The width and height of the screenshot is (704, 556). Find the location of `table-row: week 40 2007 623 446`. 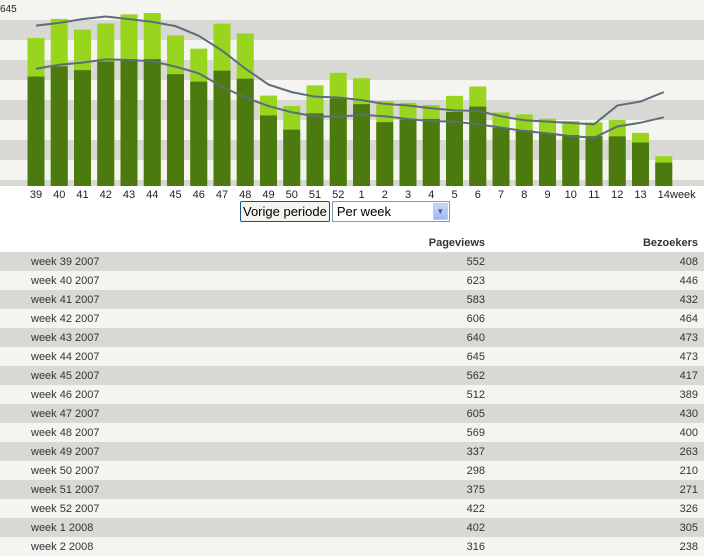

table-row: week 40 2007 623 446 is located at coordinates (352, 280).